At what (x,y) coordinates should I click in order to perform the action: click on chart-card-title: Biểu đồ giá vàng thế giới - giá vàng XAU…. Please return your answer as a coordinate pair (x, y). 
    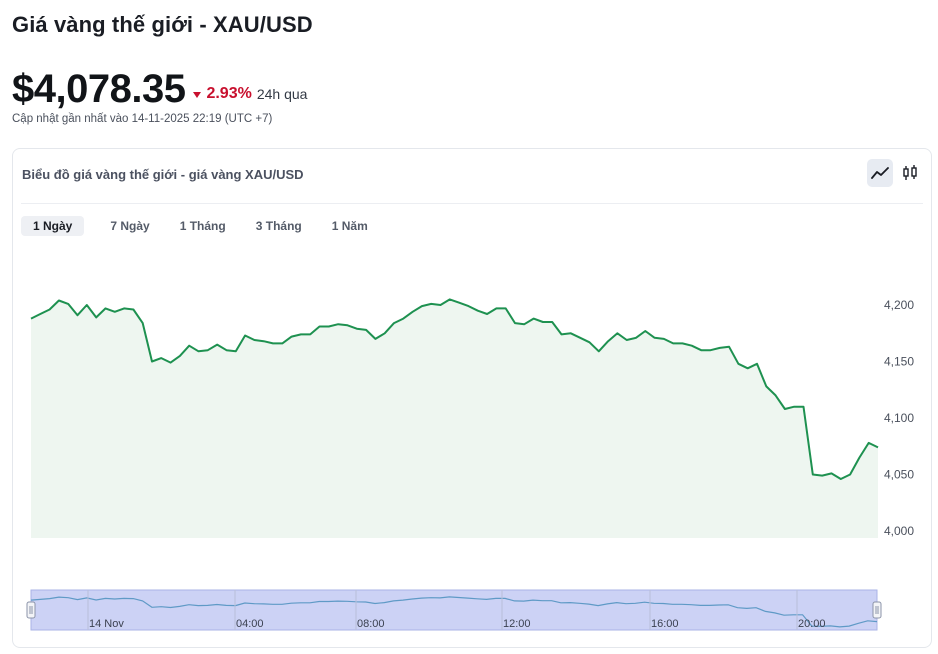
    Looking at the image, I should click on (163, 174).